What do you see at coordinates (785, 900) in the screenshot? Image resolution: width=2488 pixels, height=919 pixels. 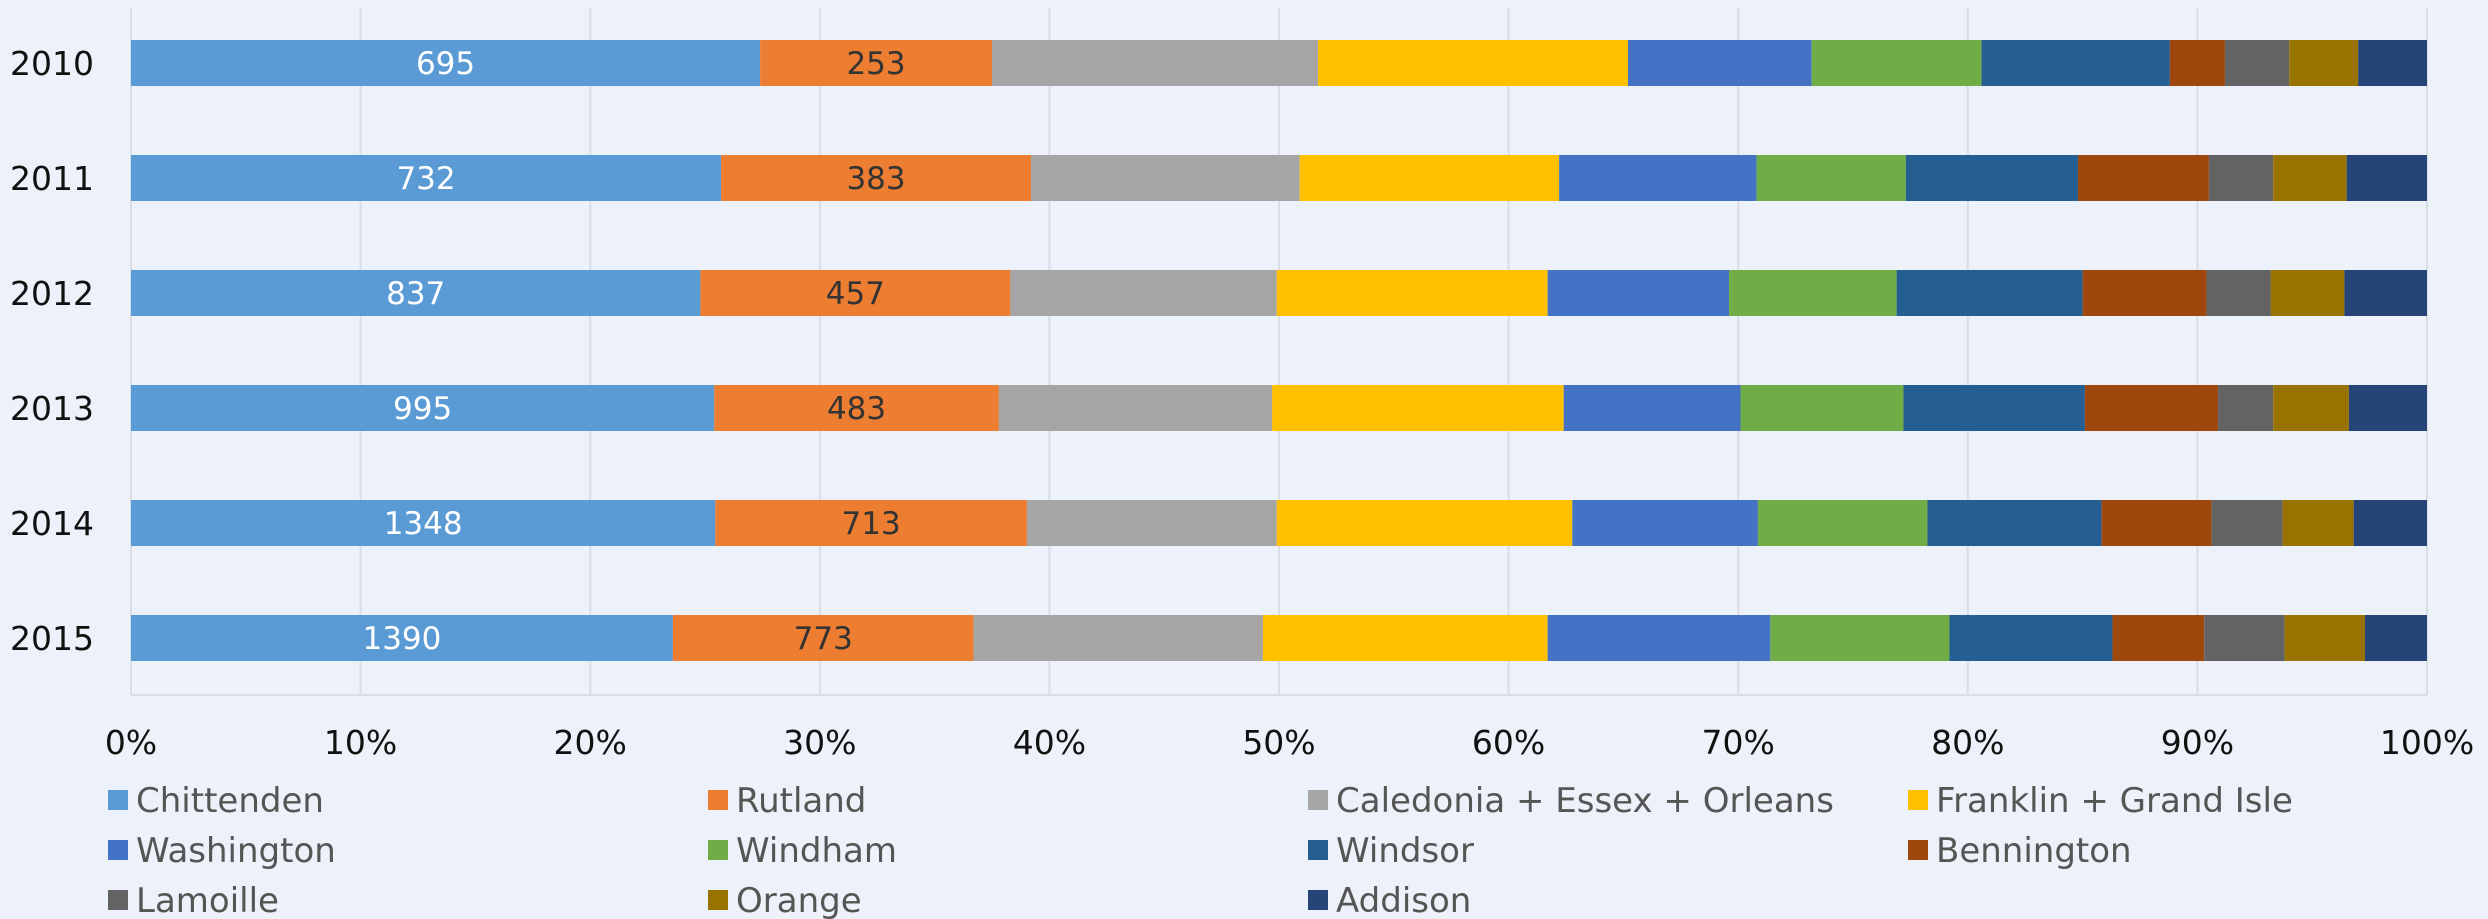 I see `legend-item: Orange` at bounding box center [785, 900].